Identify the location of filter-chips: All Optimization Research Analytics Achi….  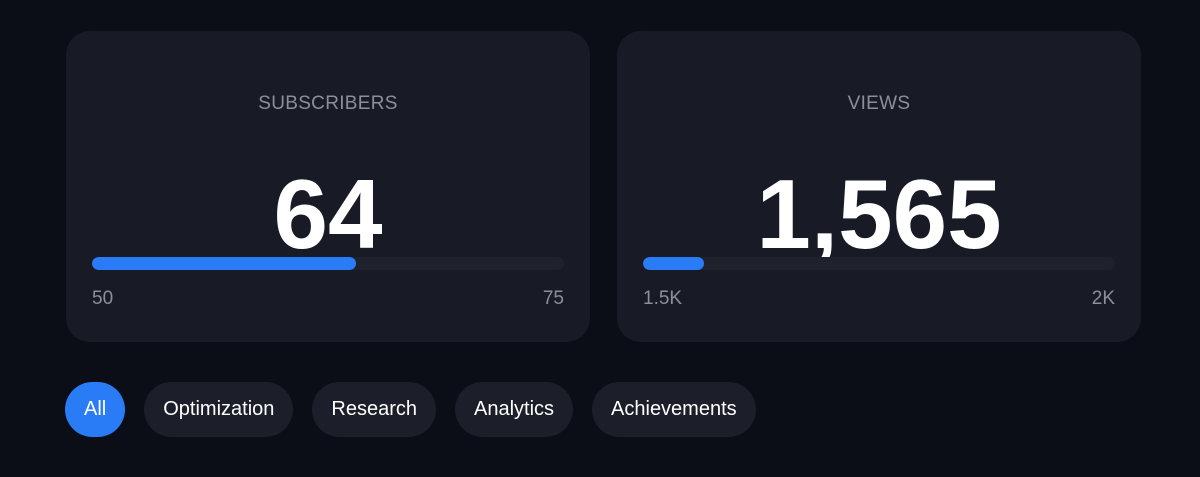
(410, 409).